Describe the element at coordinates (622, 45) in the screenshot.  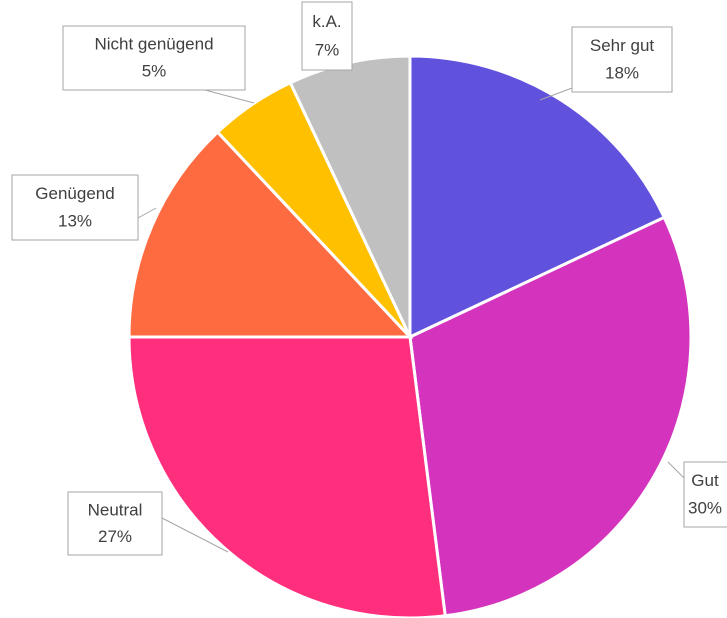
I see `category-label: Sehr gut` at that location.